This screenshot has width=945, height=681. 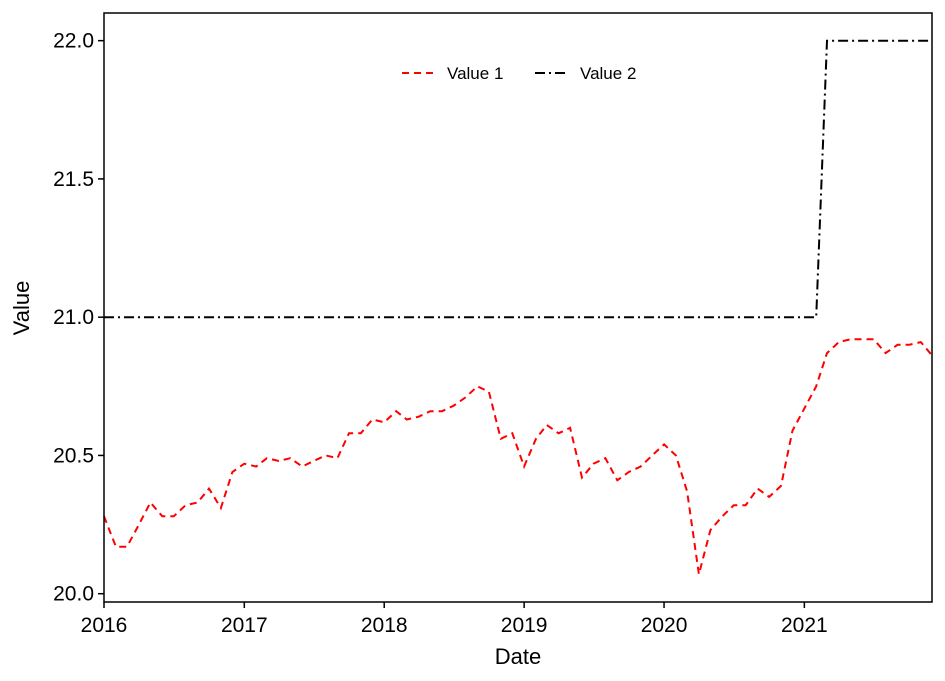 What do you see at coordinates (608, 73) in the screenshot?
I see `legend-label-2: Value 2` at bounding box center [608, 73].